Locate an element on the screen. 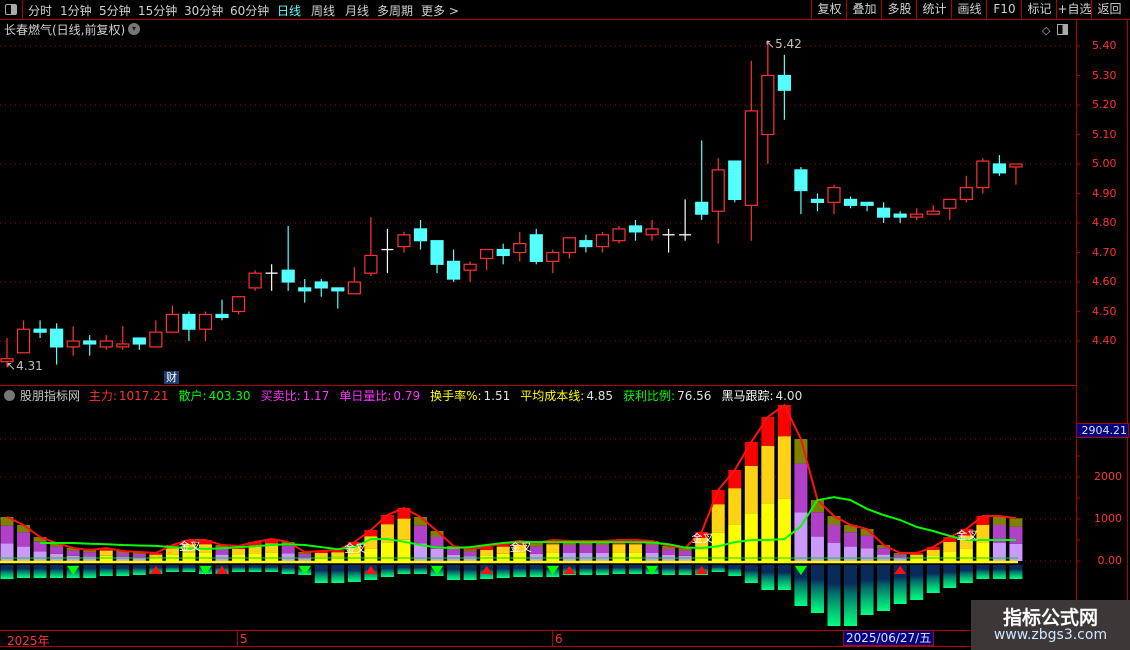 The height and width of the screenshot is (650, 1130). toolbar-button: 叠加 is located at coordinates (864, 9).